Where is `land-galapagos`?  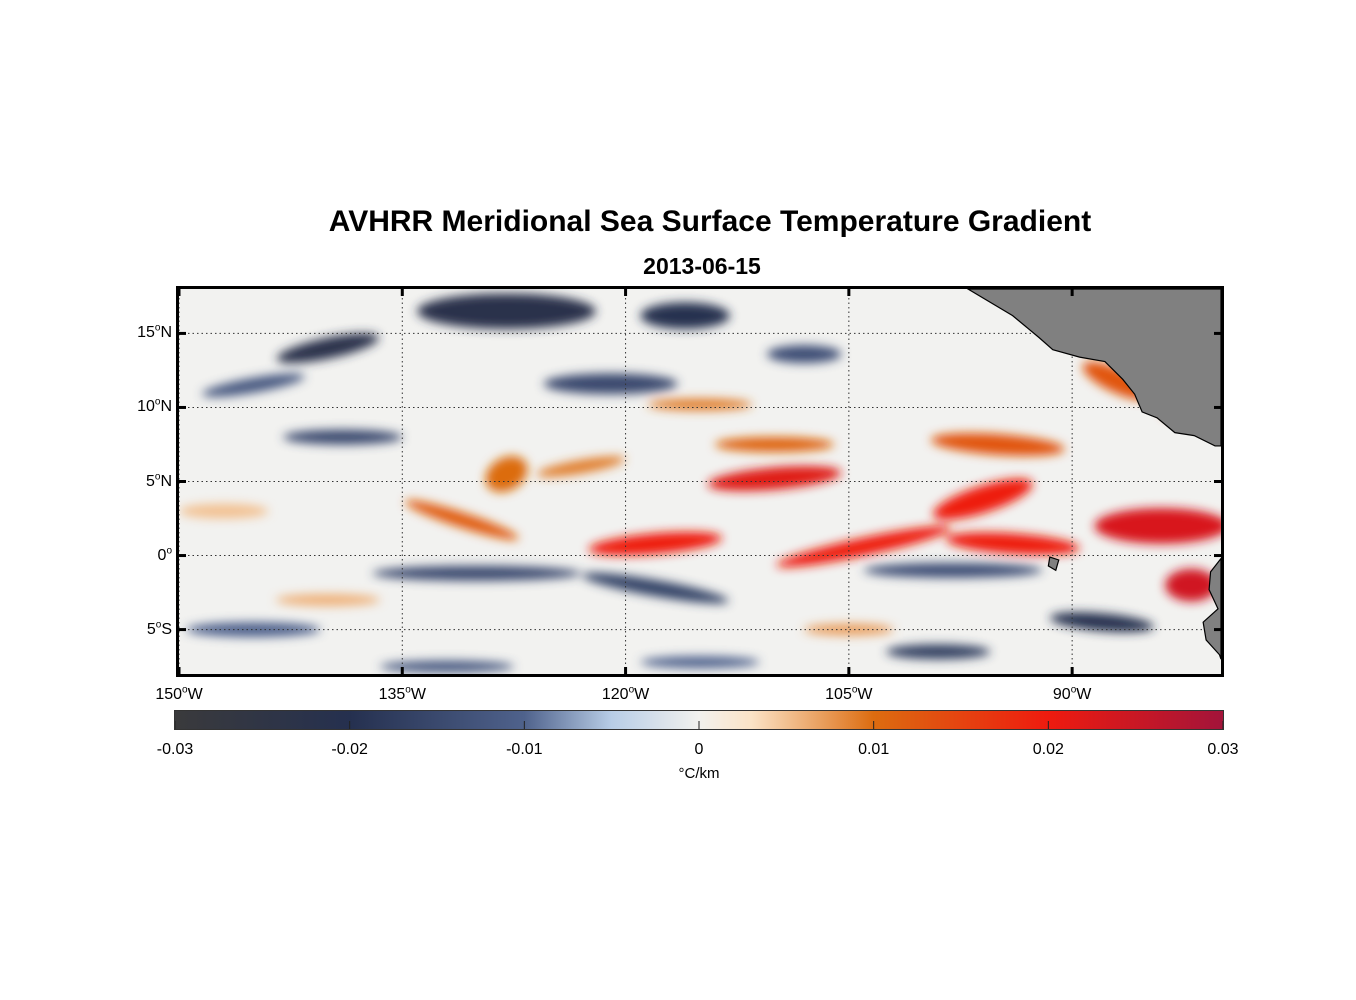
land-galapagos is located at coordinates (1053, 564).